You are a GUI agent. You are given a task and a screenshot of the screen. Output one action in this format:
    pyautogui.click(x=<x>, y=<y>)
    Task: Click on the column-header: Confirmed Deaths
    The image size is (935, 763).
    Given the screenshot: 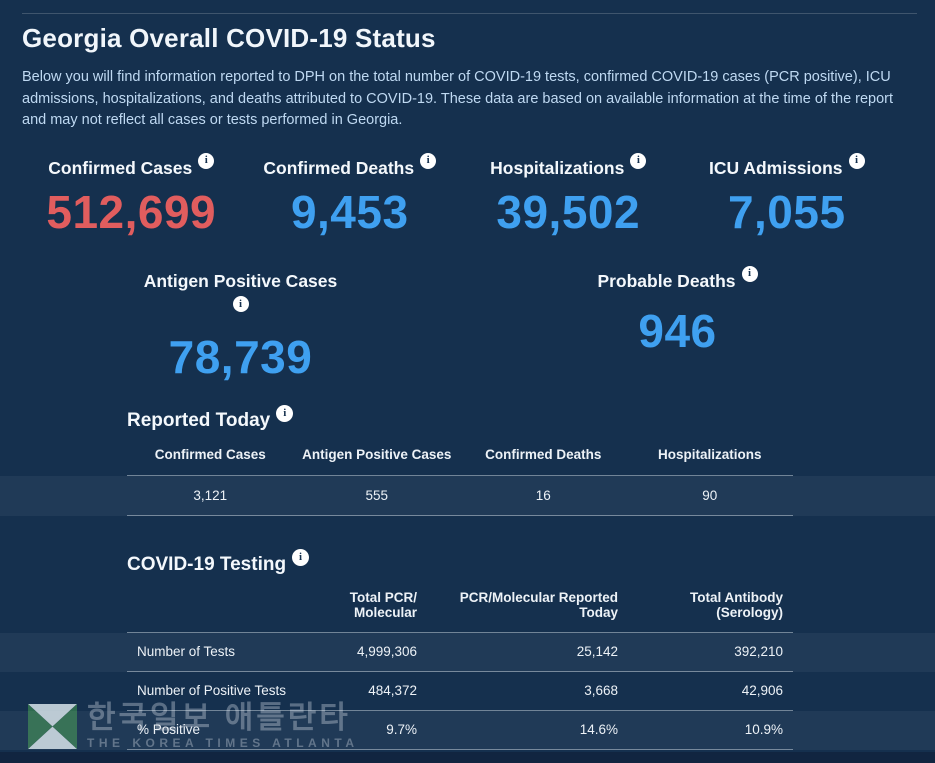 What is the action you would take?
    pyautogui.click(x=543, y=454)
    